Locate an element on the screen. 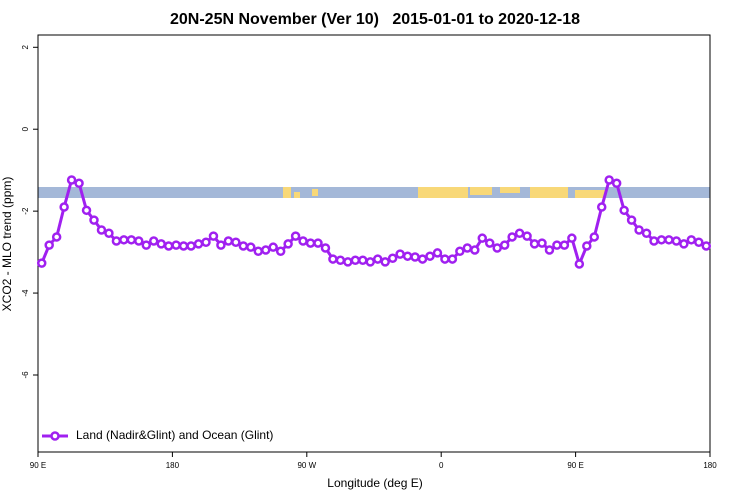  legend: Land (Nadir&Glint) and Ocean (Glint) is located at coordinates (157, 435).